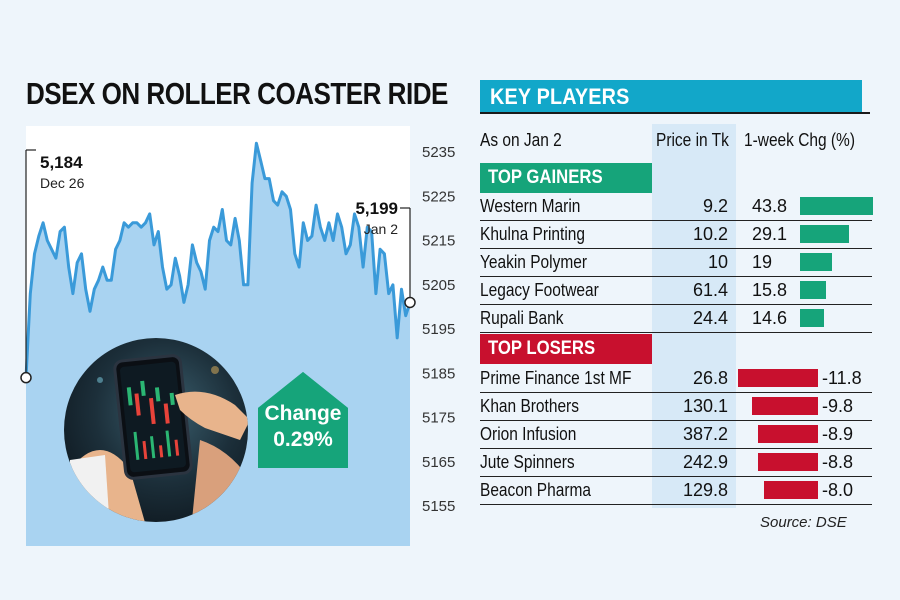 This screenshot has width=900, height=600. I want to click on company-name: Western Marin, so click(530, 206).